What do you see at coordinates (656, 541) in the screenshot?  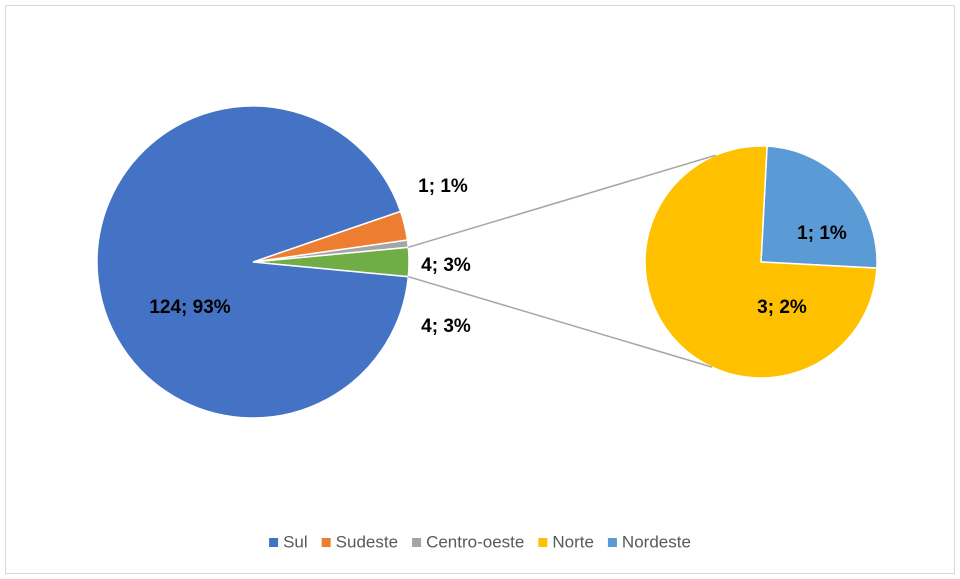 I see `legend-label: Nordeste` at bounding box center [656, 541].